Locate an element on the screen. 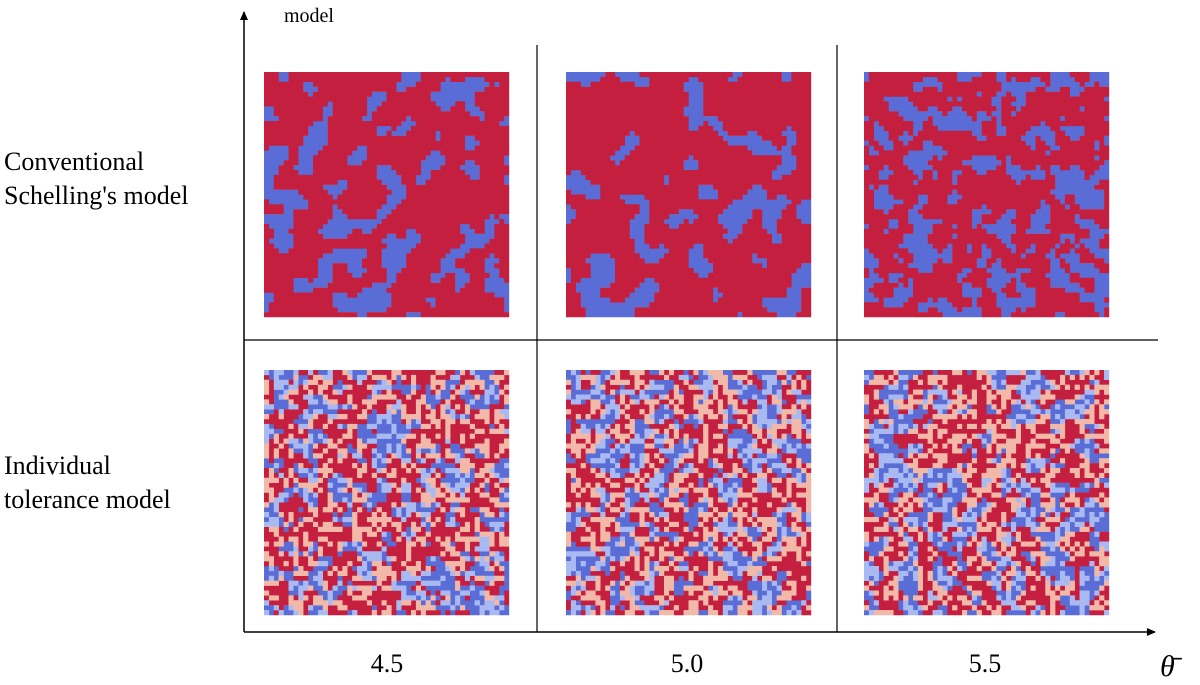 Image resolution: width=1200 pixels, height=685 pixels. x-axis-label: θ̄ is located at coordinates (1171, 666).